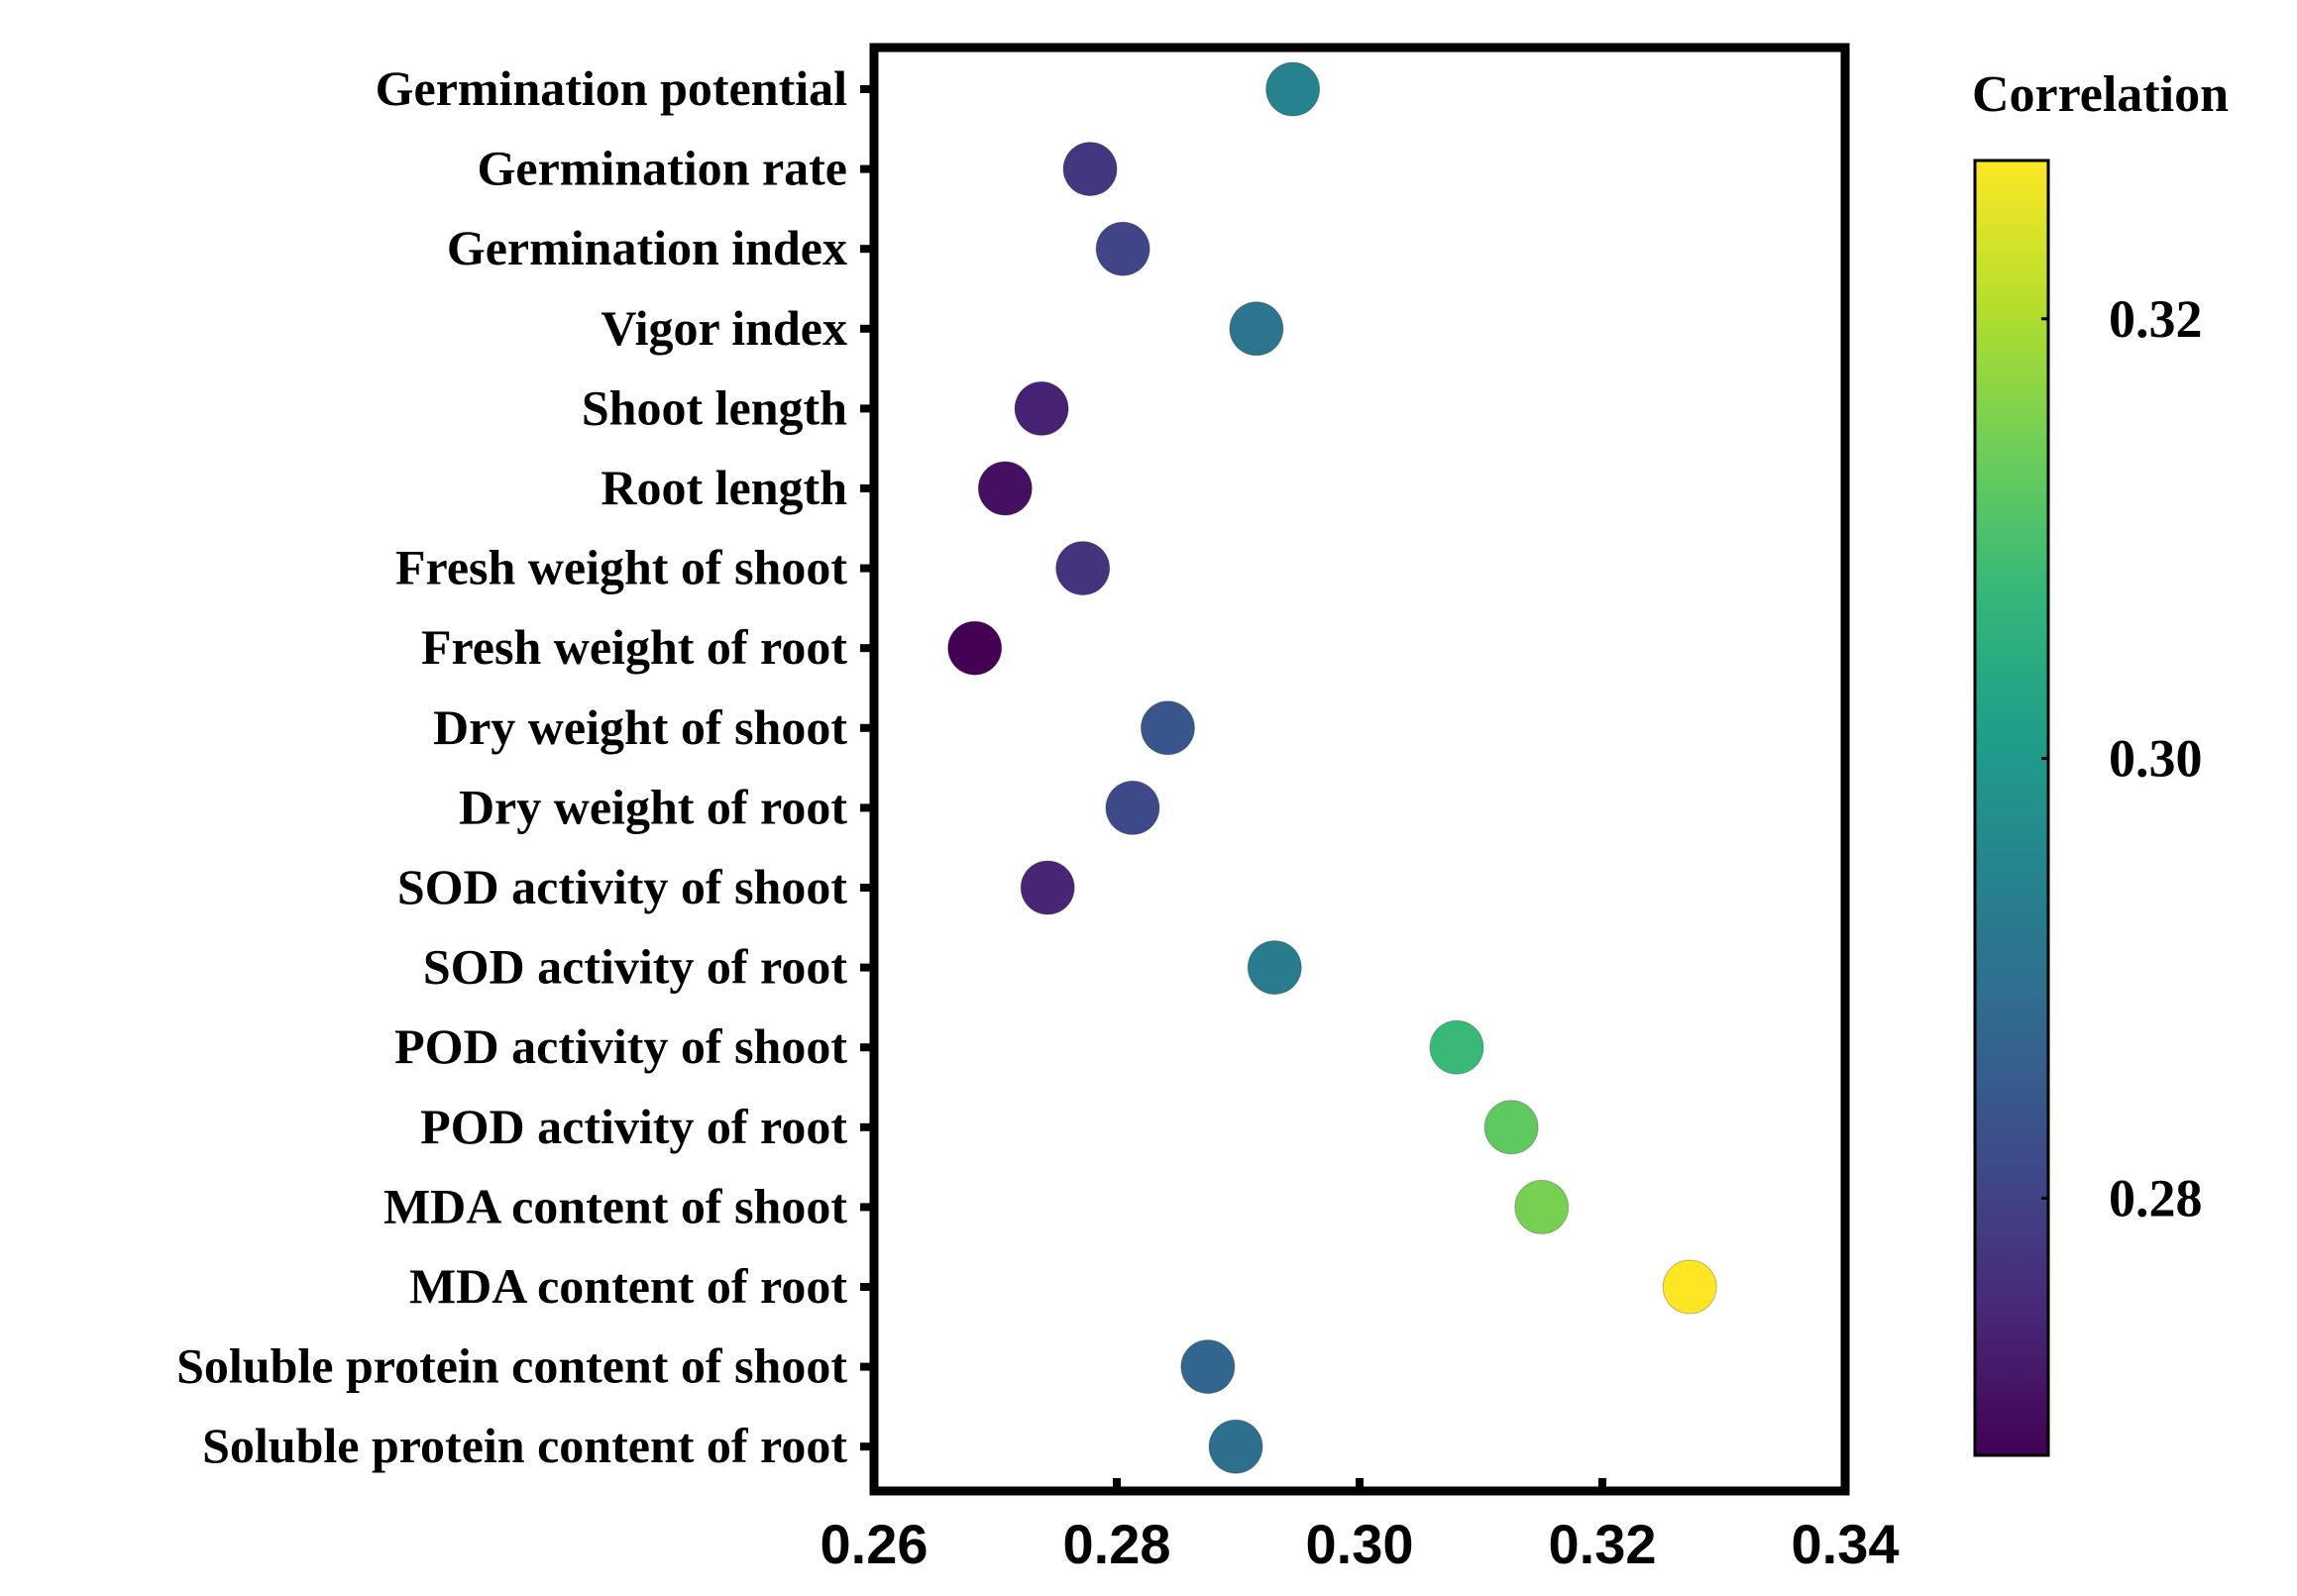 The width and height of the screenshot is (2297, 1596). I want to click on category-label: Germination rate, so click(662, 168).